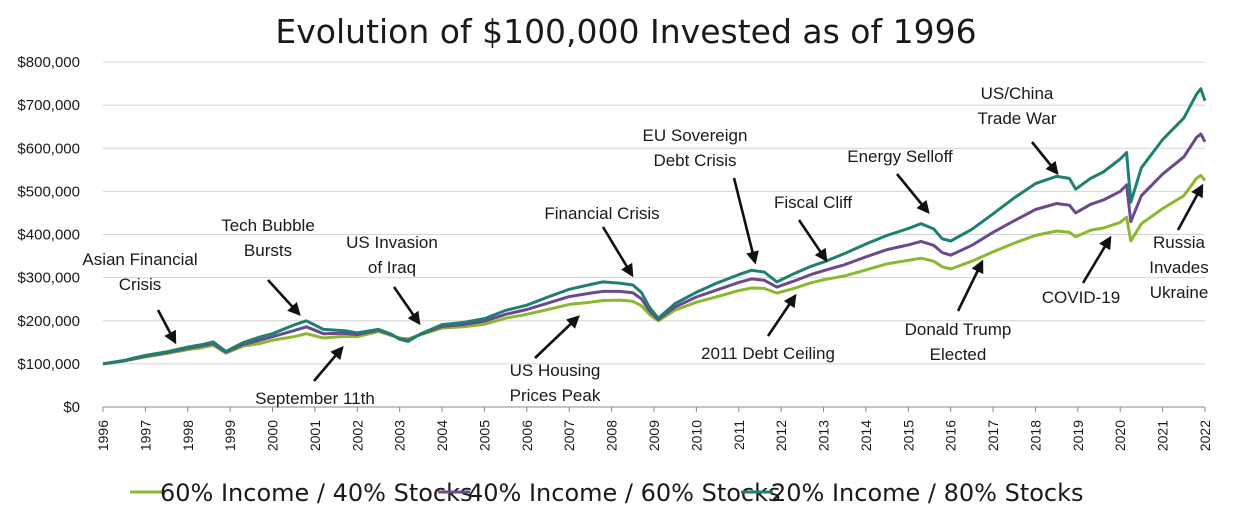 The width and height of the screenshot is (1243, 519). What do you see at coordinates (48, 105) in the screenshot?
I see `y-tick-label: $700,000` at bounding box center [48, 105].